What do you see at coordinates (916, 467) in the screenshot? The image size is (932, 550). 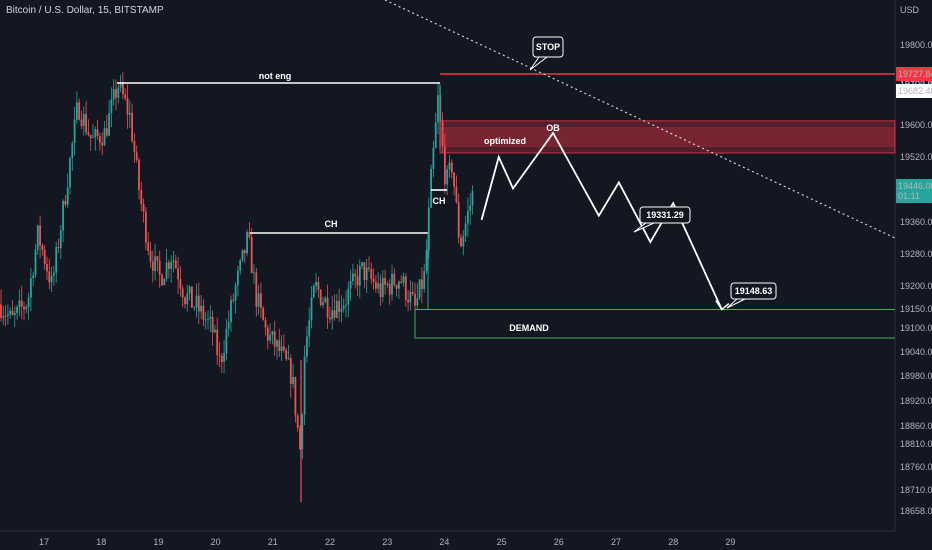 I see `y-tick-label: 18760.00` at bounding box center [916, 467].